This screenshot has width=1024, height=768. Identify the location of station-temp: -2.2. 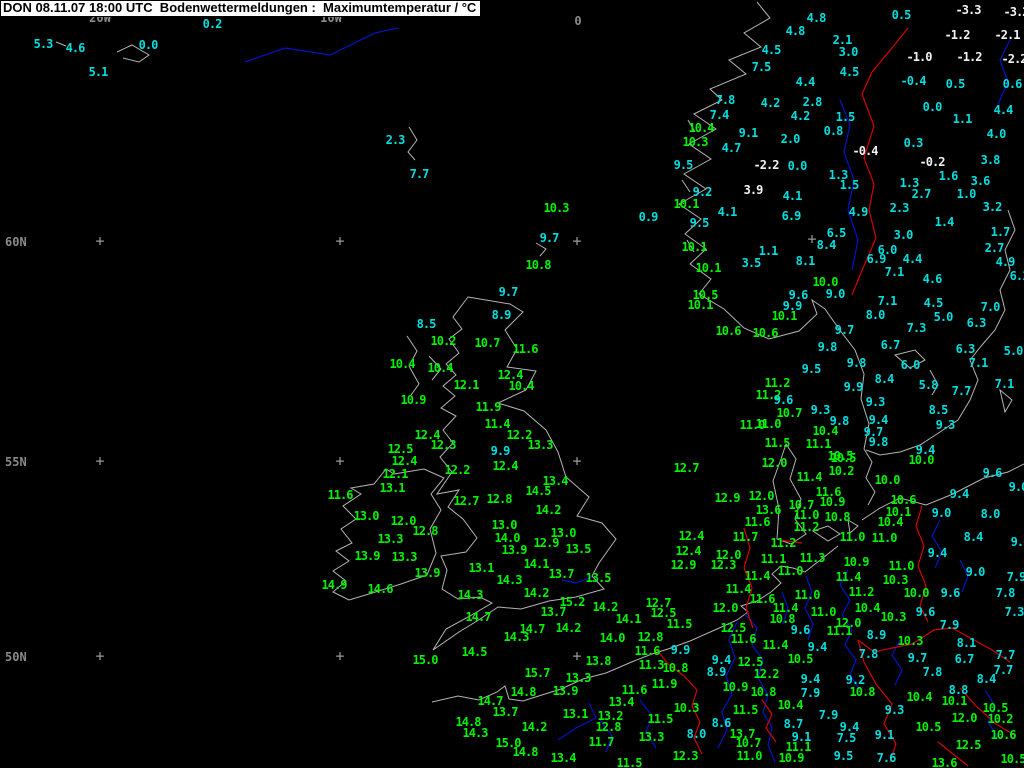
(766, 165).